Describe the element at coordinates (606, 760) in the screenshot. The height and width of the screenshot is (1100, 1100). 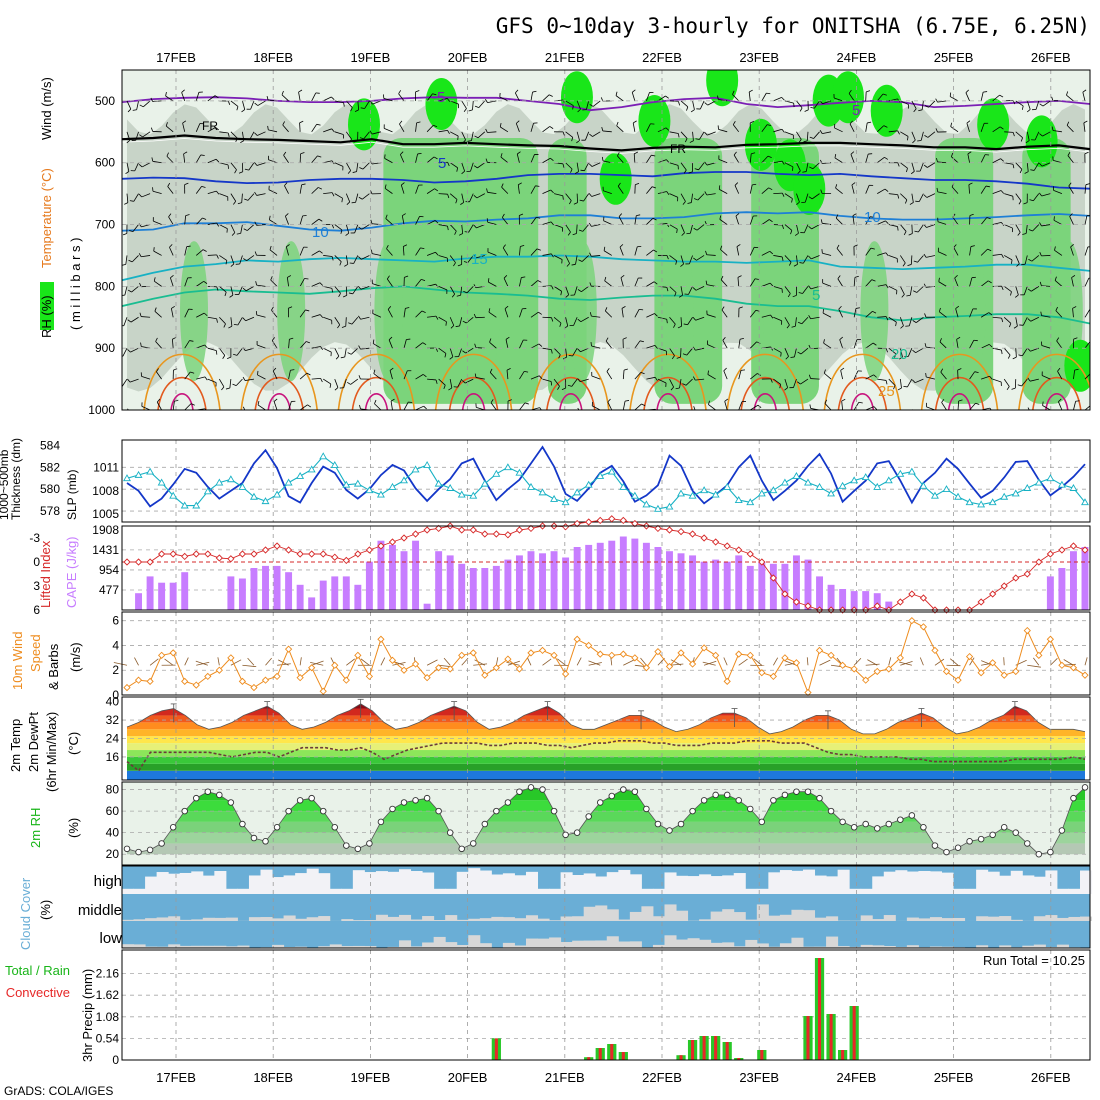
I see `temp-band` at that location.